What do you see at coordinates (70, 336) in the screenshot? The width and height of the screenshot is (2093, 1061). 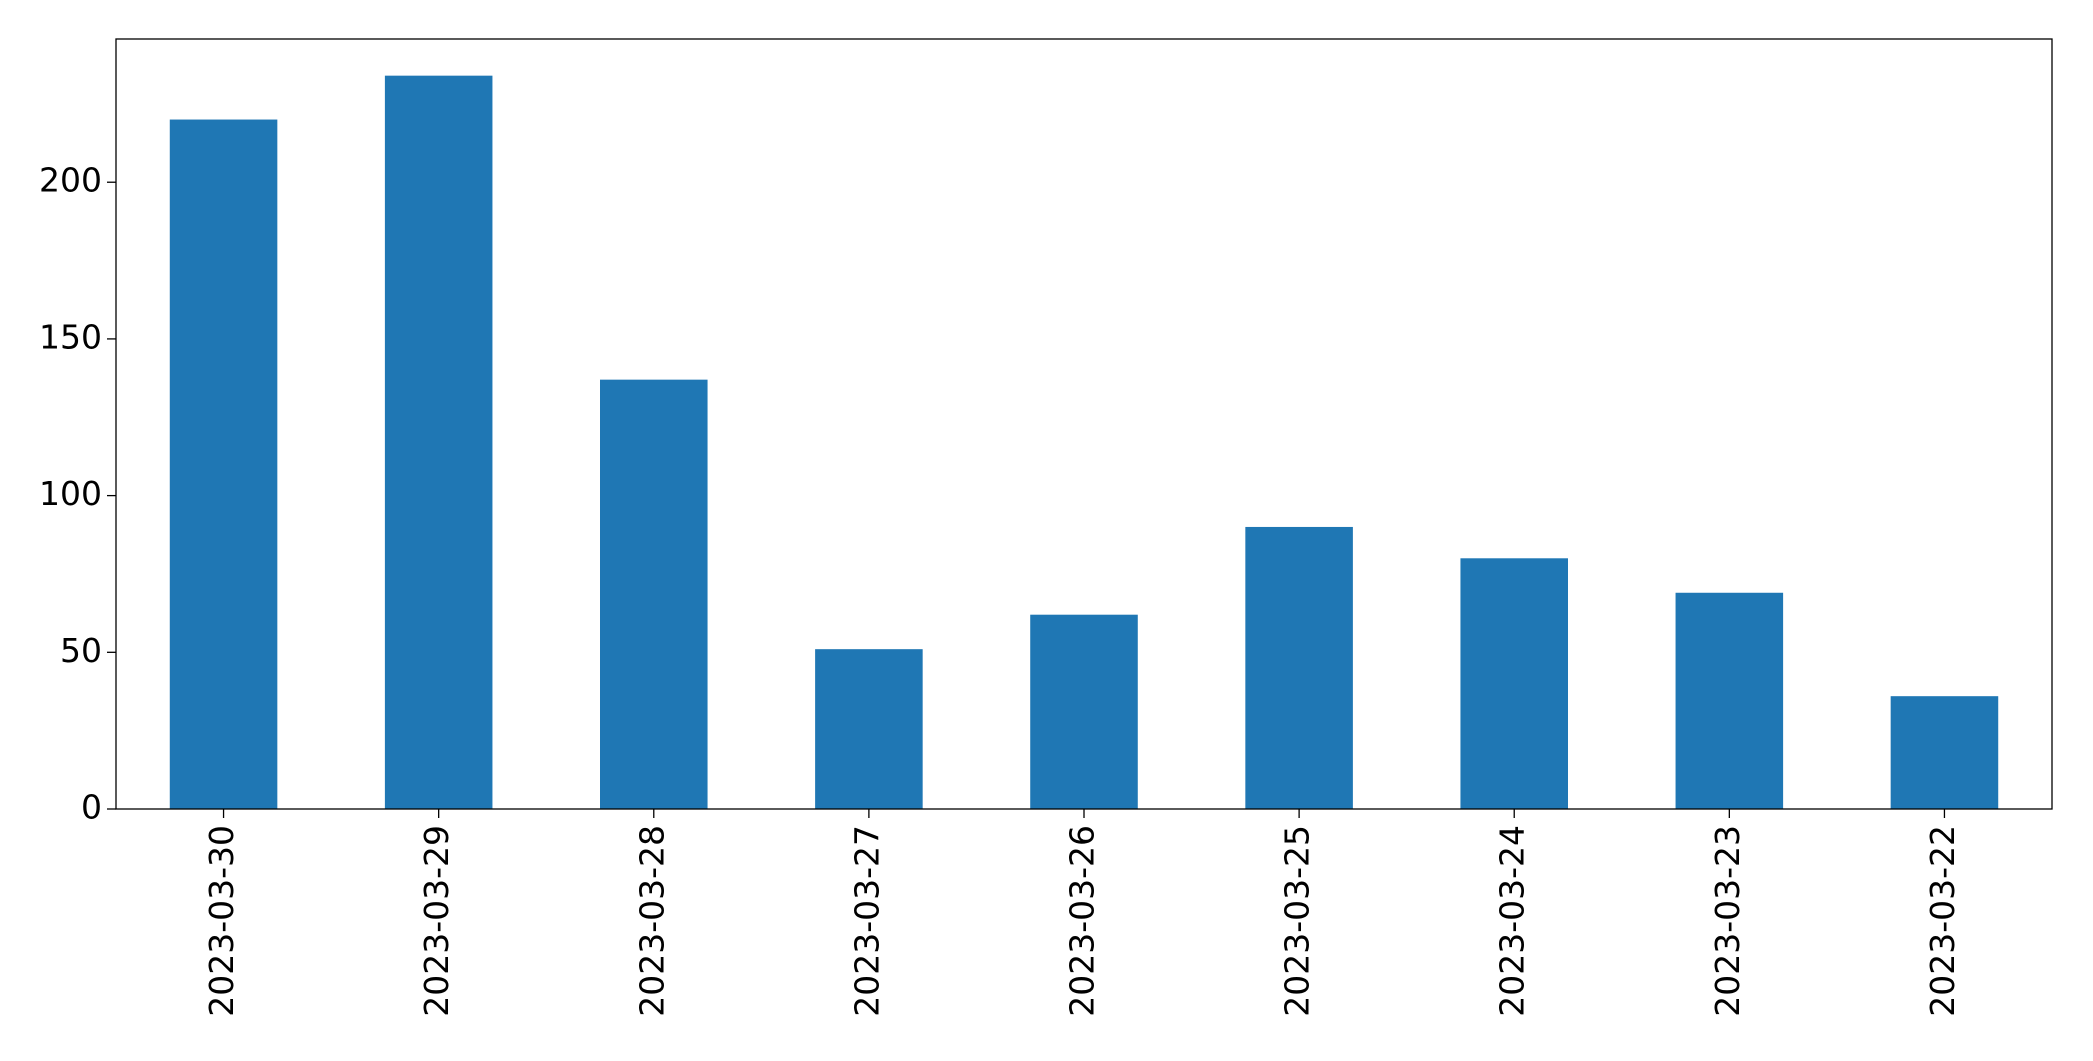 I see `y-tick-label: 150` at bounding box center [70, 336].